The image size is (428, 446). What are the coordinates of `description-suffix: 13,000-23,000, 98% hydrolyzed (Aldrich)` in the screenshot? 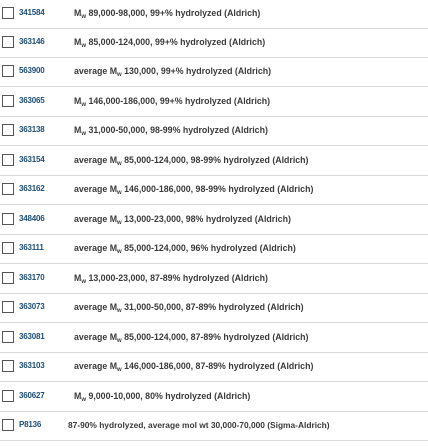 It's located at (206, 219).